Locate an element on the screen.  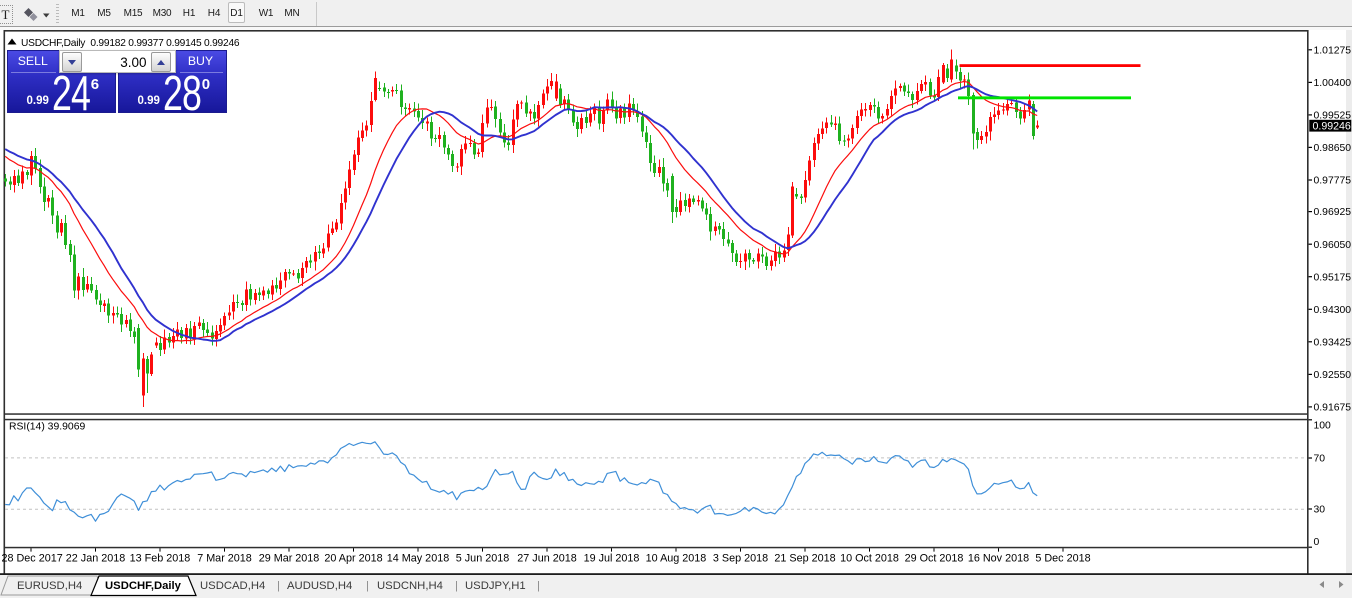
svg-text: 0.99246 is located at coordinates (1332, 126).